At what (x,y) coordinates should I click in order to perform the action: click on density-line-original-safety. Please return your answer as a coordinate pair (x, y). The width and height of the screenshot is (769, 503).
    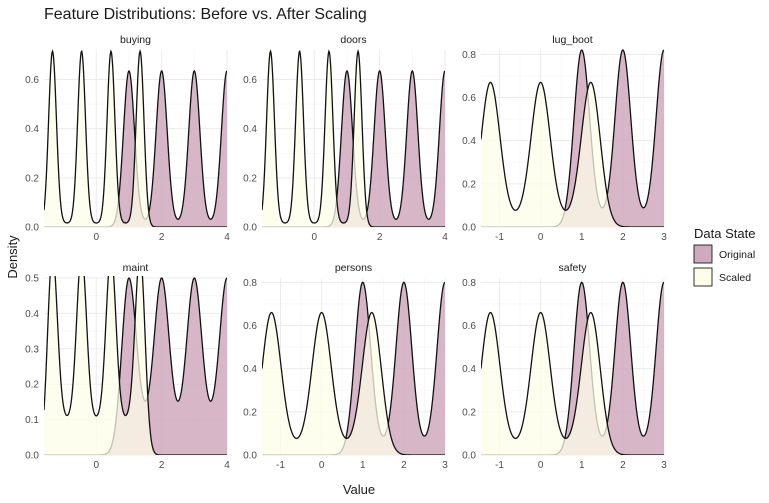
    Looking at the image, I should click on (572, 368).